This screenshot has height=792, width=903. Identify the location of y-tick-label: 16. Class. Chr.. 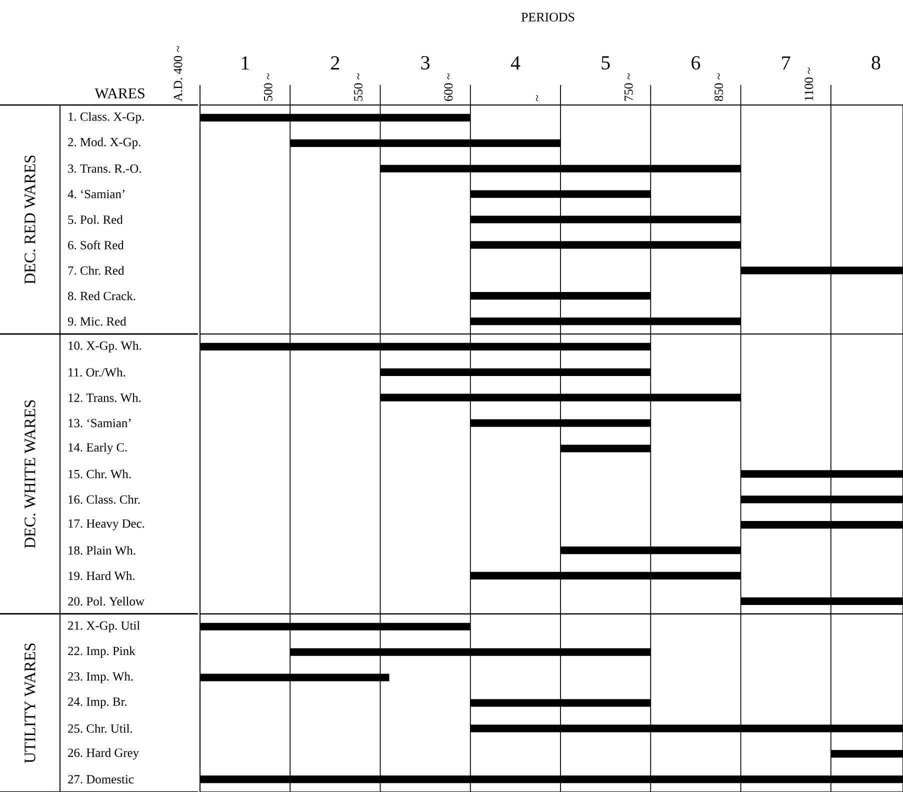
(104, 499).